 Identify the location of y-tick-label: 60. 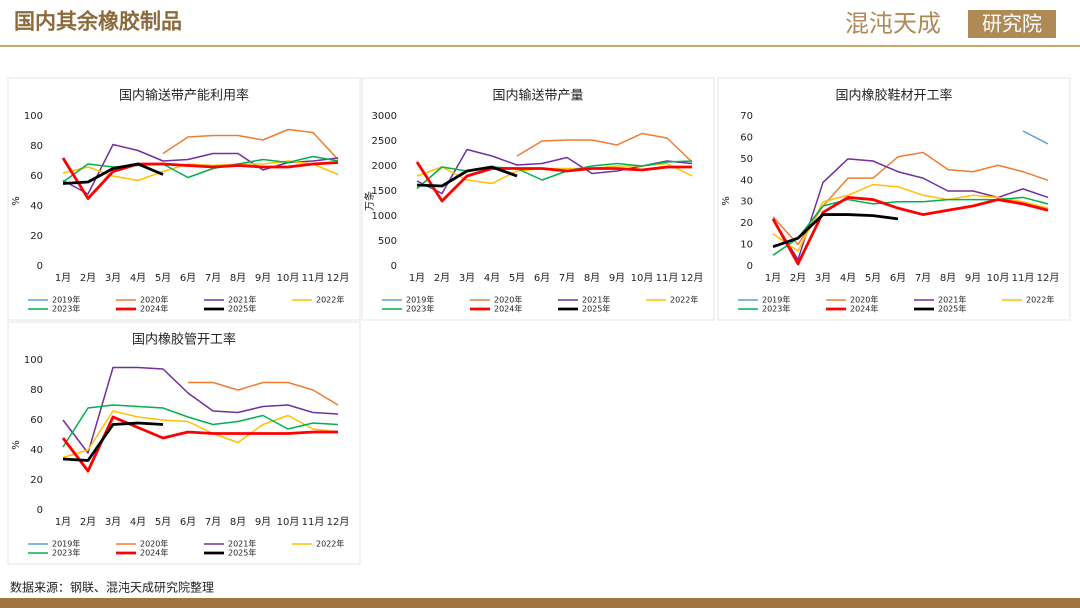
(36, 420).